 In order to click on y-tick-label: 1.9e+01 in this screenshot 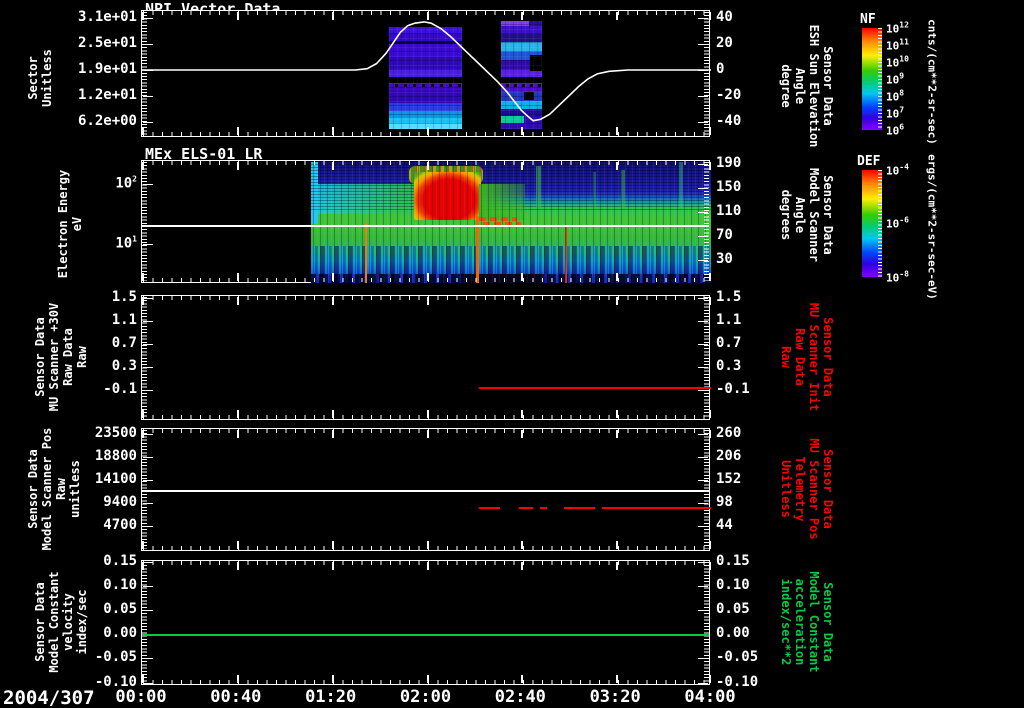, I will do `click(107, 69)`.